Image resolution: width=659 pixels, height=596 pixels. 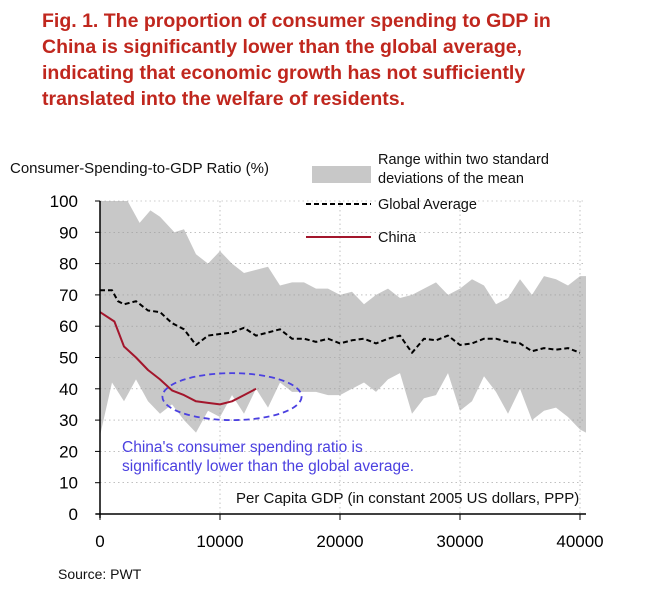 What do you see at coordinates (427, 205) in the screenshot?
I see `legend-global-average-label: Global Average` at bounding box center [427, 205].